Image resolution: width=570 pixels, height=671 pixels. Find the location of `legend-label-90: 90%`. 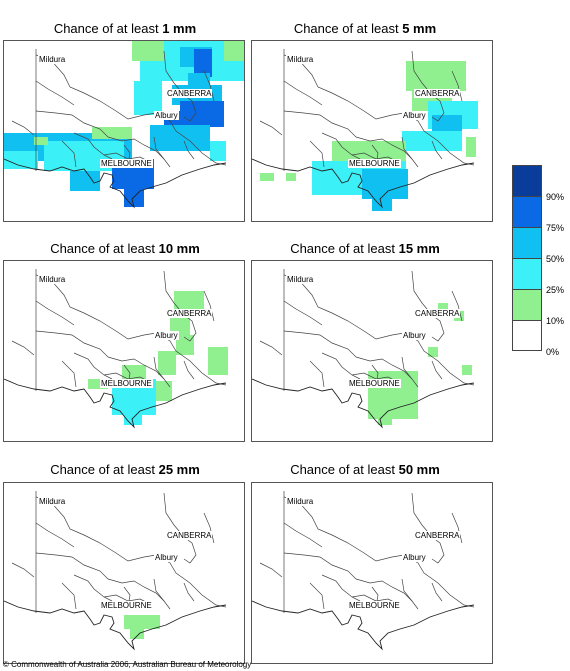

legend-label-90: 90% is located at coordinates (555, 197).